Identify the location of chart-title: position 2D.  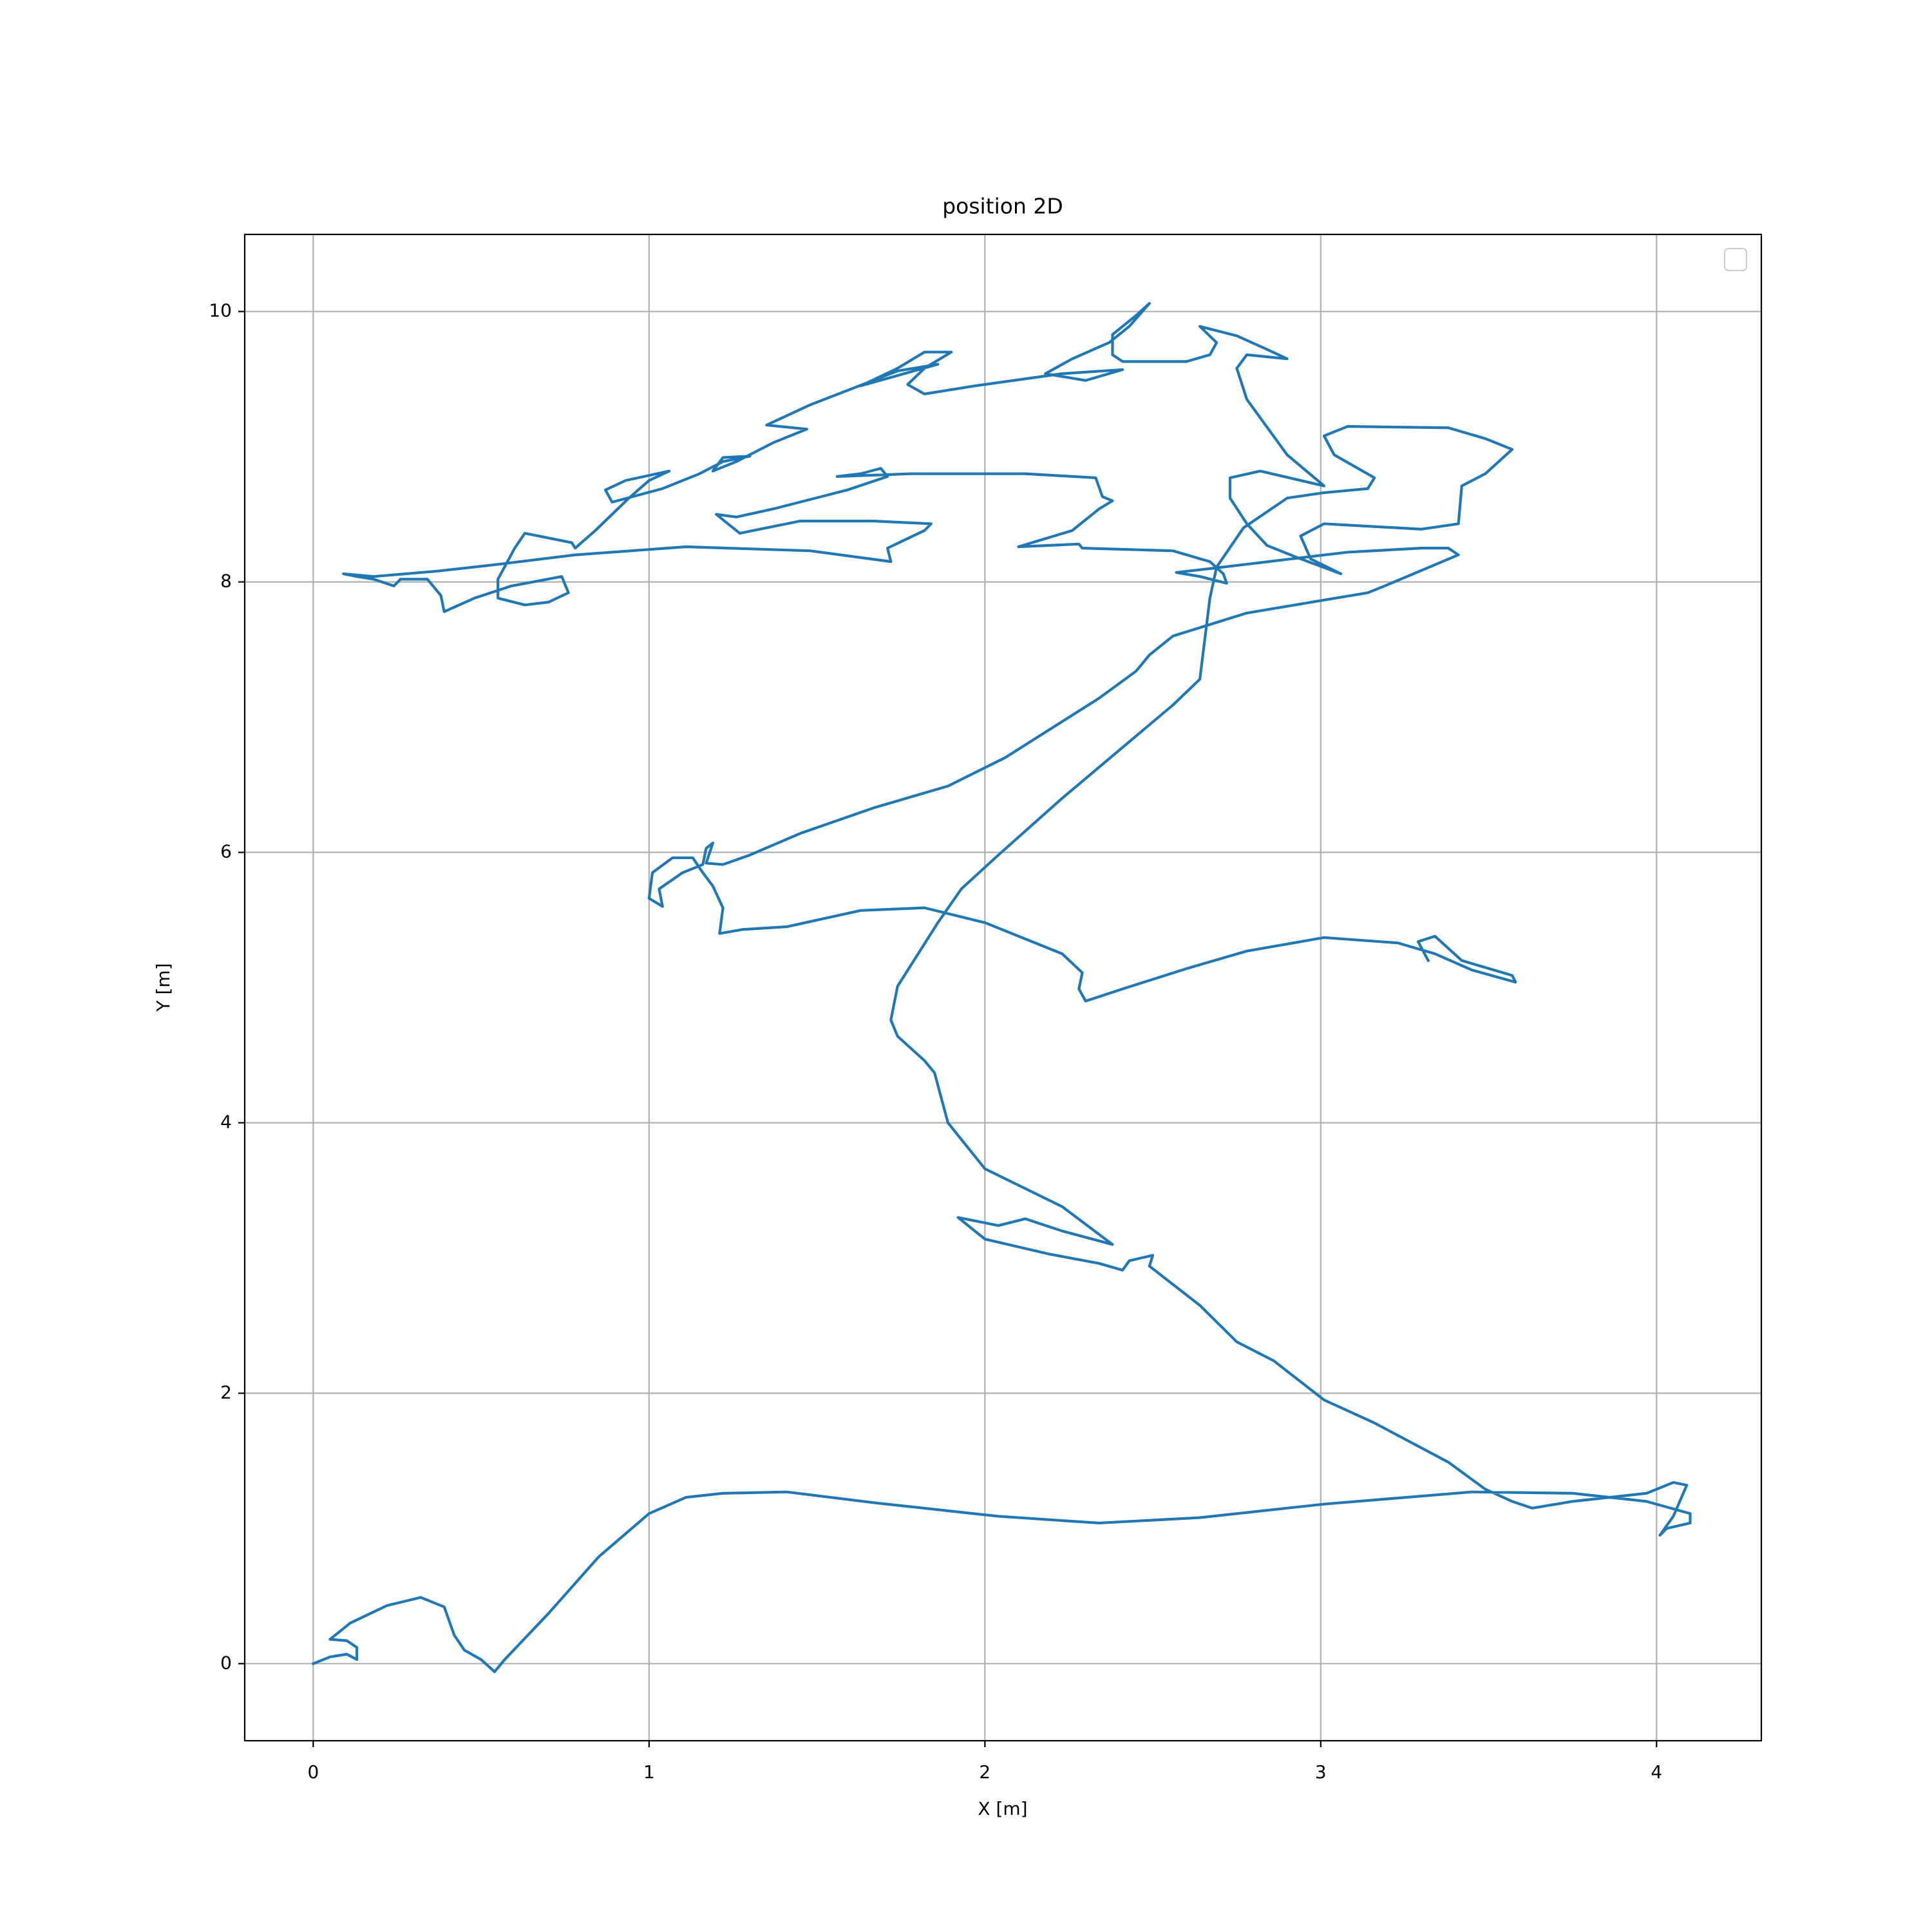
(1003, 207).